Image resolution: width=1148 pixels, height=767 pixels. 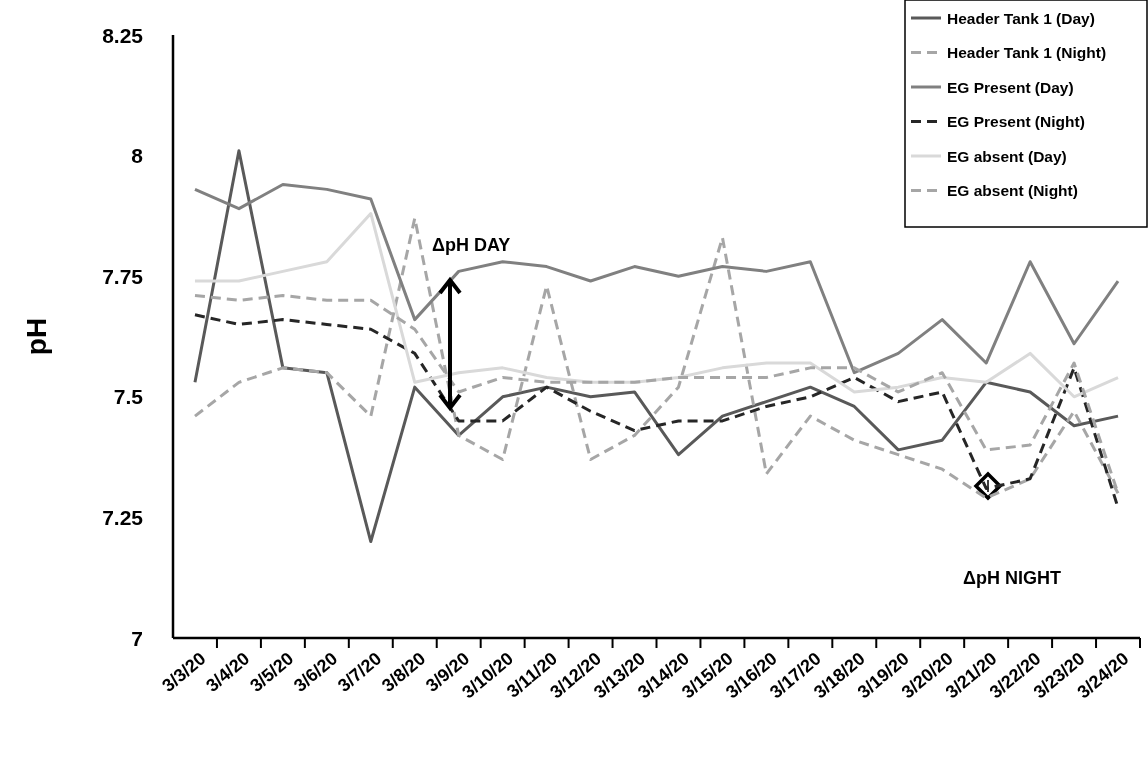 What do you see at coordinates (123, 276) in the screenshot?
I see `y-tick-label: 7.75` at bounding box center [123, 276].